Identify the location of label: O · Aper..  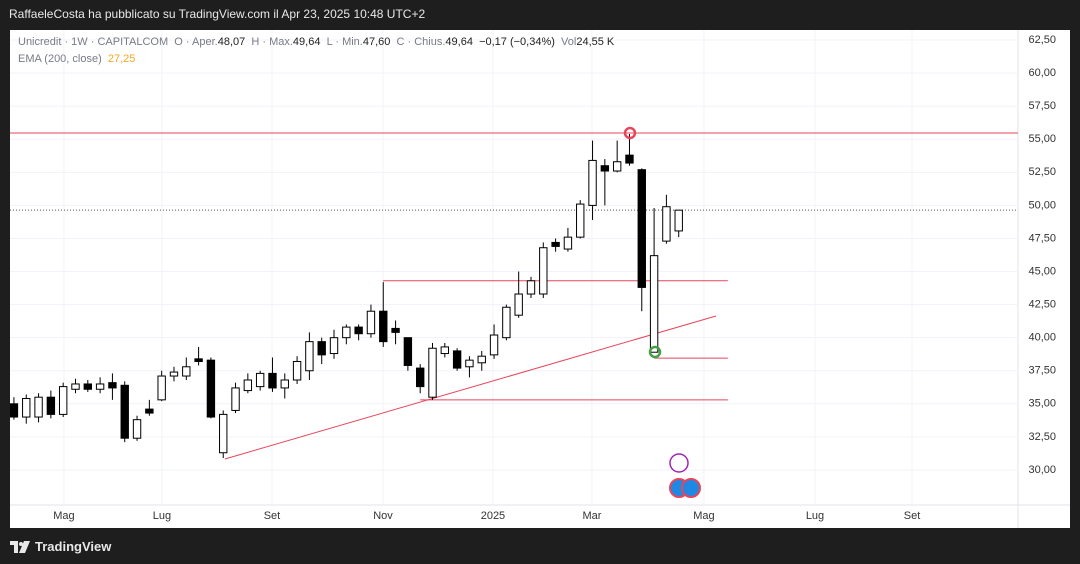
(196, 42).